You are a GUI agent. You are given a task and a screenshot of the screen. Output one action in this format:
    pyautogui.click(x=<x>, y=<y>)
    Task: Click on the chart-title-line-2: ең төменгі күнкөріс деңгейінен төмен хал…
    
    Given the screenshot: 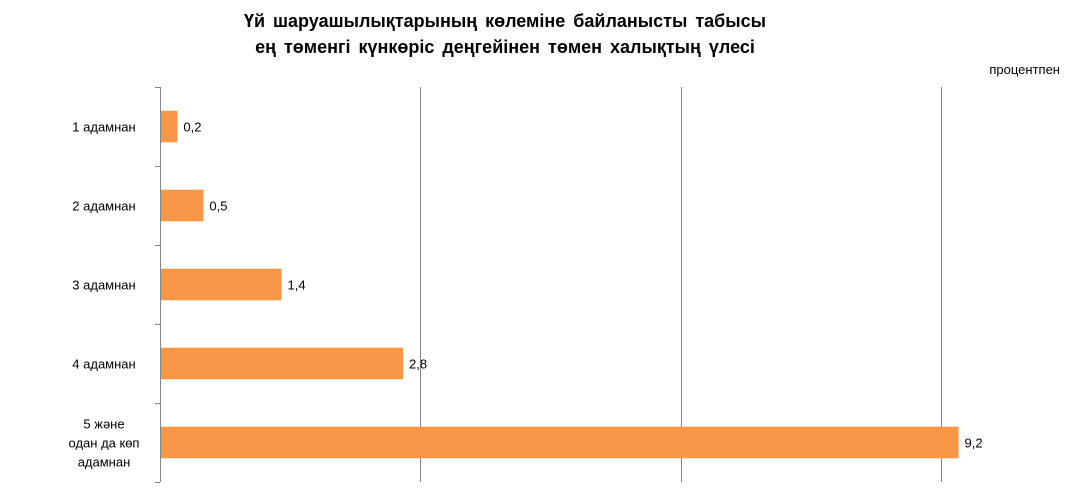 What is the action you would take?
    pyautogui.click(x=505, y=47)
    